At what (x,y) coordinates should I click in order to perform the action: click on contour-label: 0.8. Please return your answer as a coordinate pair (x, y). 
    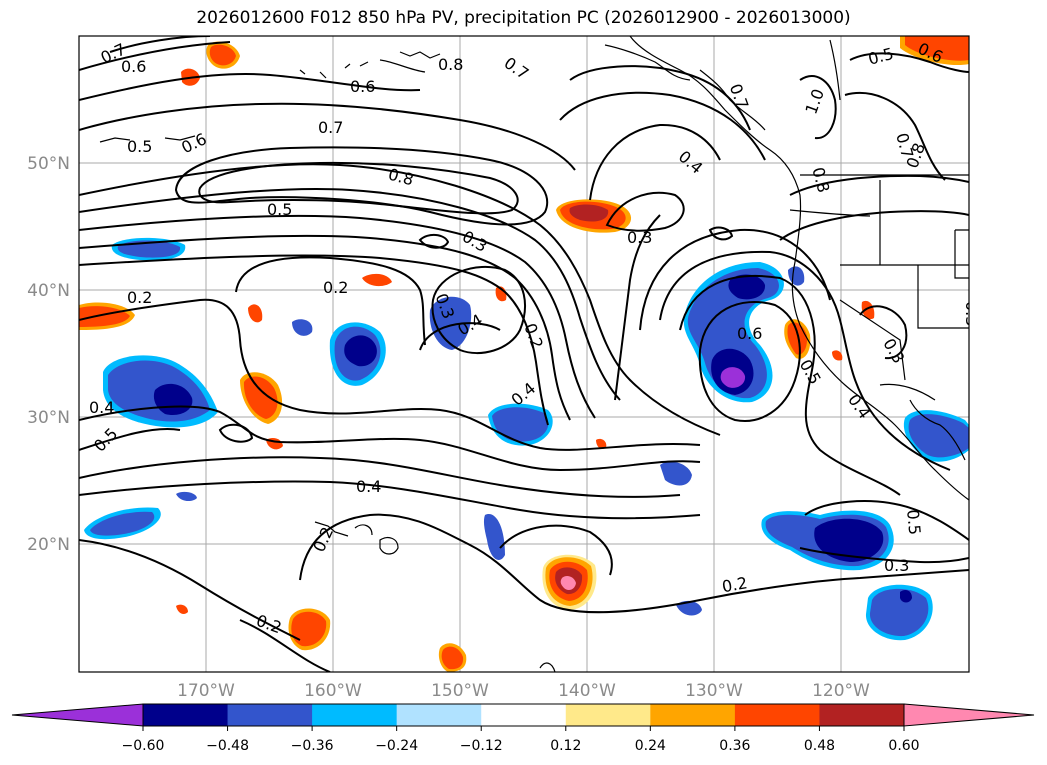
    Looking at the image, I should click on (450, 64).